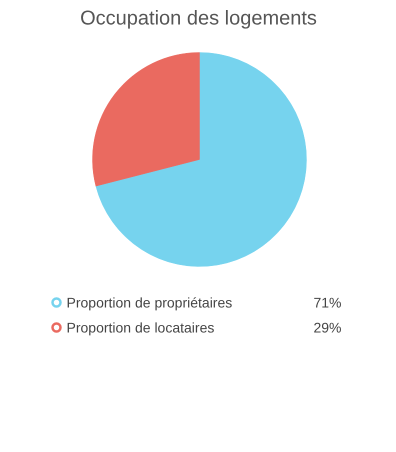  I want to click on data-label: 71%, so click(327, 302).